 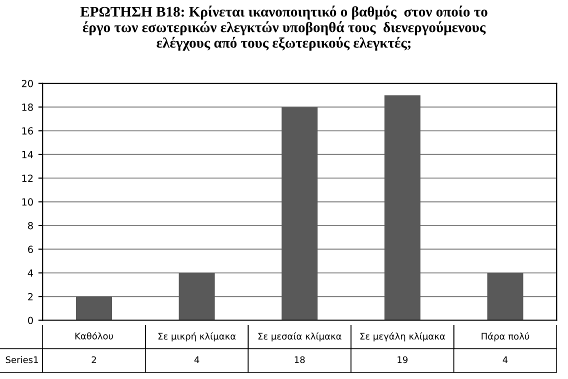 What do you see at coordinates (30, 226) in the screenshot?
I see `y-tick-label: 8` at bounding box center [30, 226].